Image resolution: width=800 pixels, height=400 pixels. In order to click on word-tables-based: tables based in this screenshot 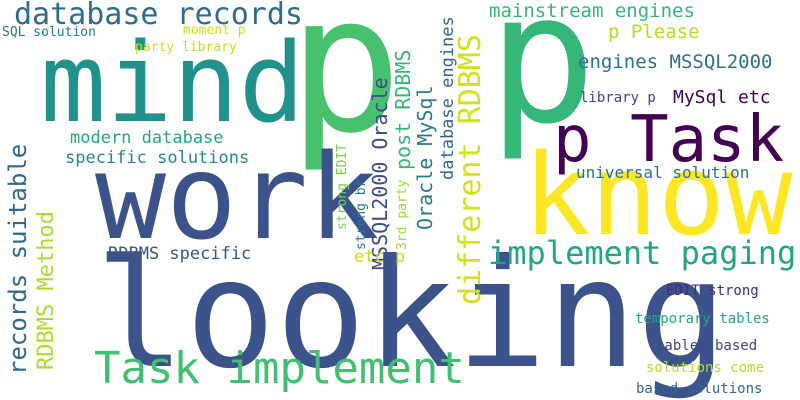, I will do `click(707, 346)`.